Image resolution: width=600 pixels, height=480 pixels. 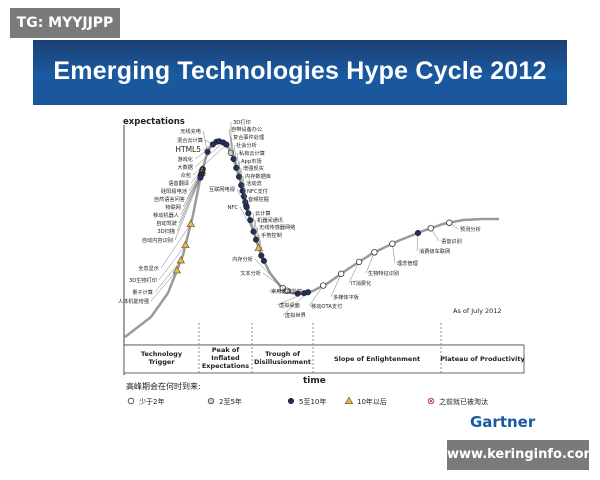 I want to click on legend-entry: 5至10年, so click(x=306, y=401).